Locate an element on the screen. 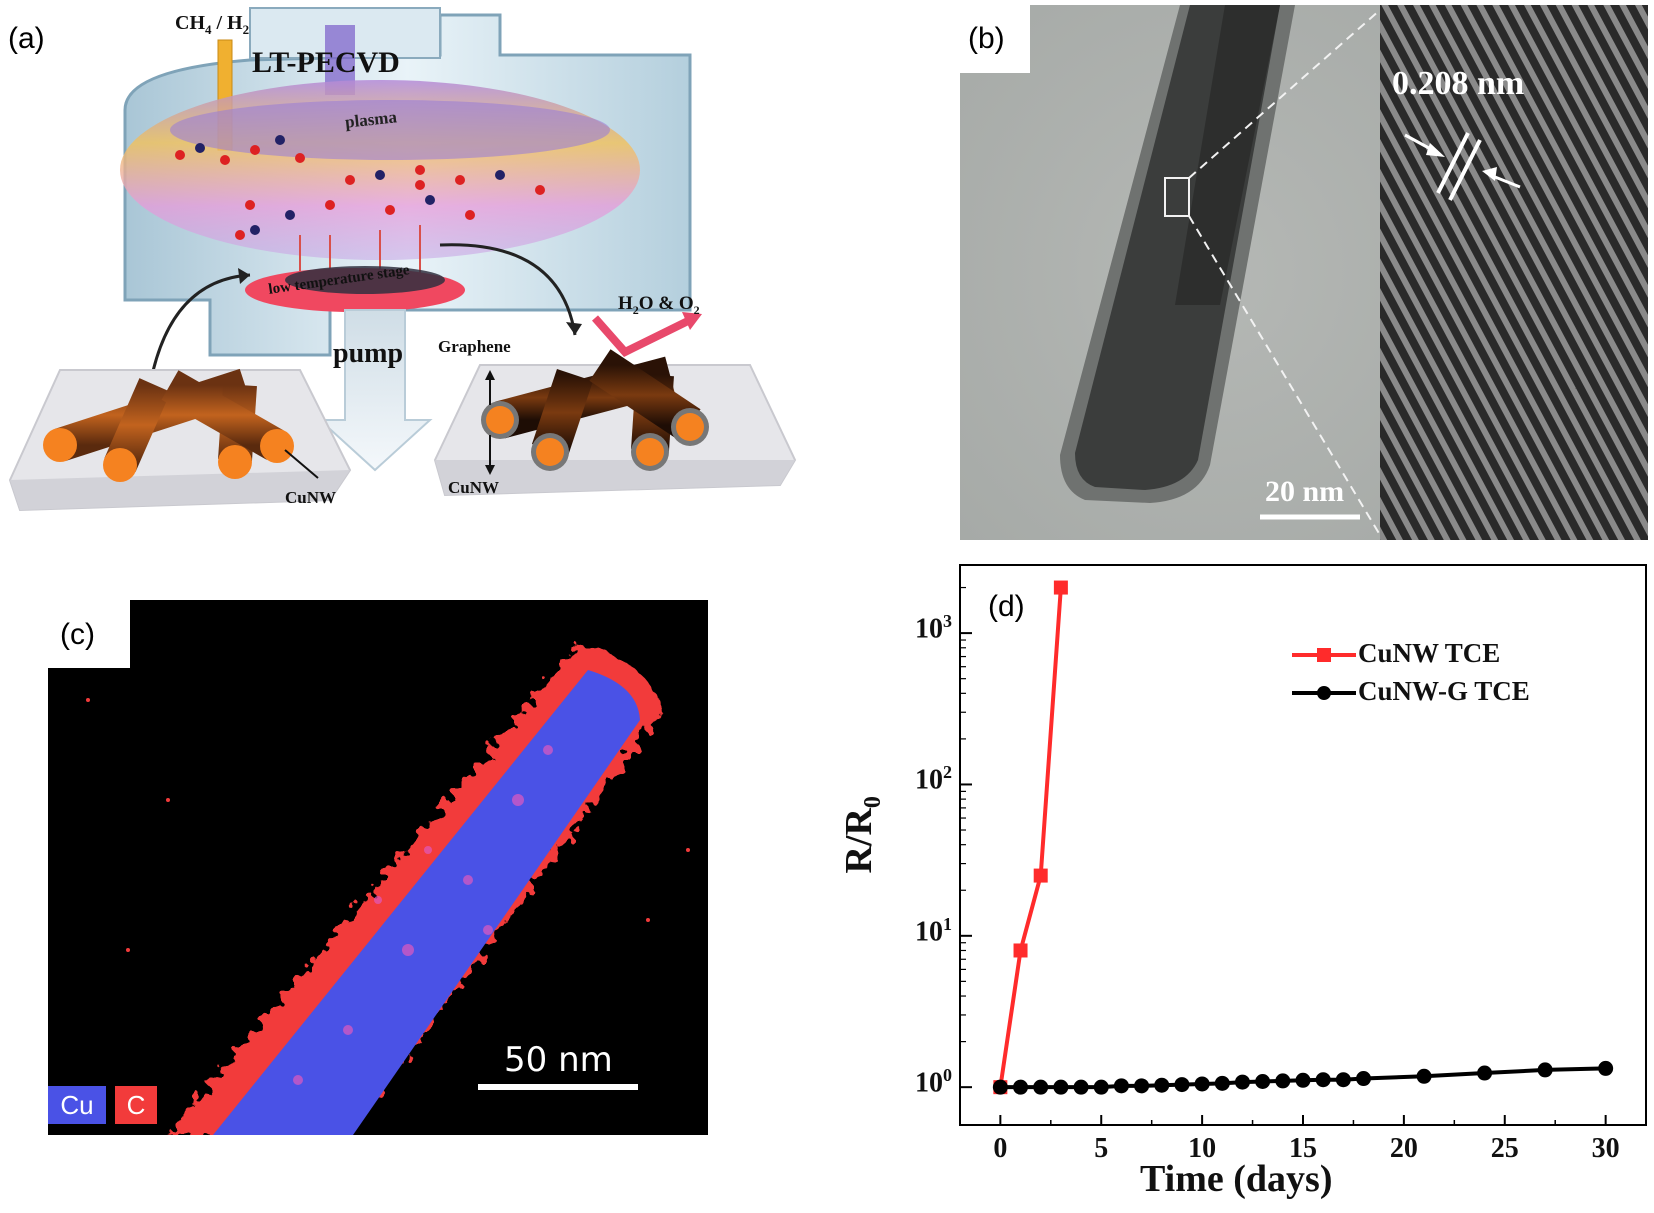 Image resolution: width=1654 pixels, height=1213 pixels. x-tick-label: 10 is located at coordinates (1202, 1148).